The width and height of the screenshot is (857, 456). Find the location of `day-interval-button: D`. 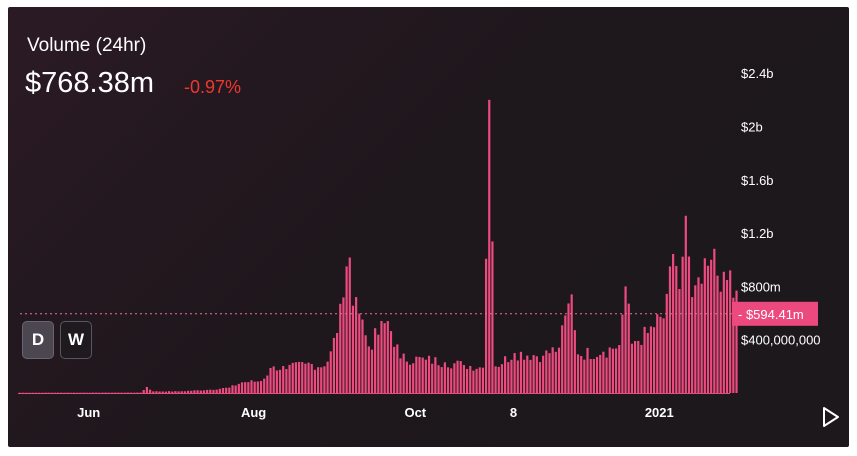

day-interval-button: D is located at coordinates (38, 340).